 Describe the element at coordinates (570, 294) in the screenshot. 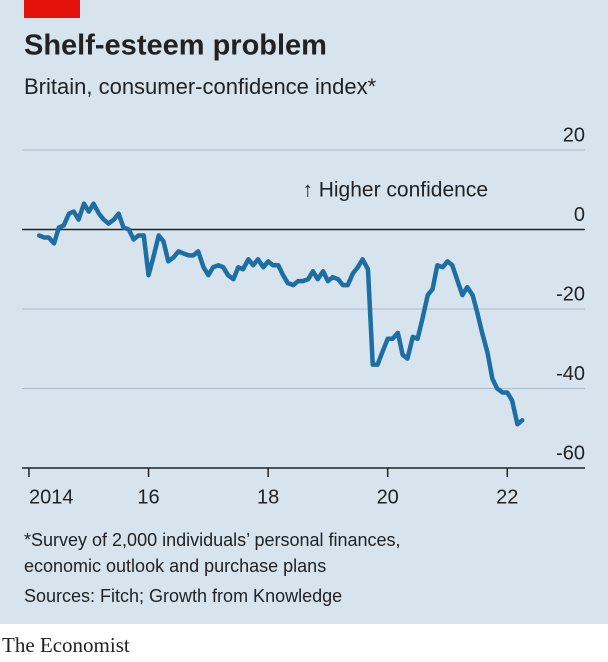

I see `y-tick-label: -20` at that location.